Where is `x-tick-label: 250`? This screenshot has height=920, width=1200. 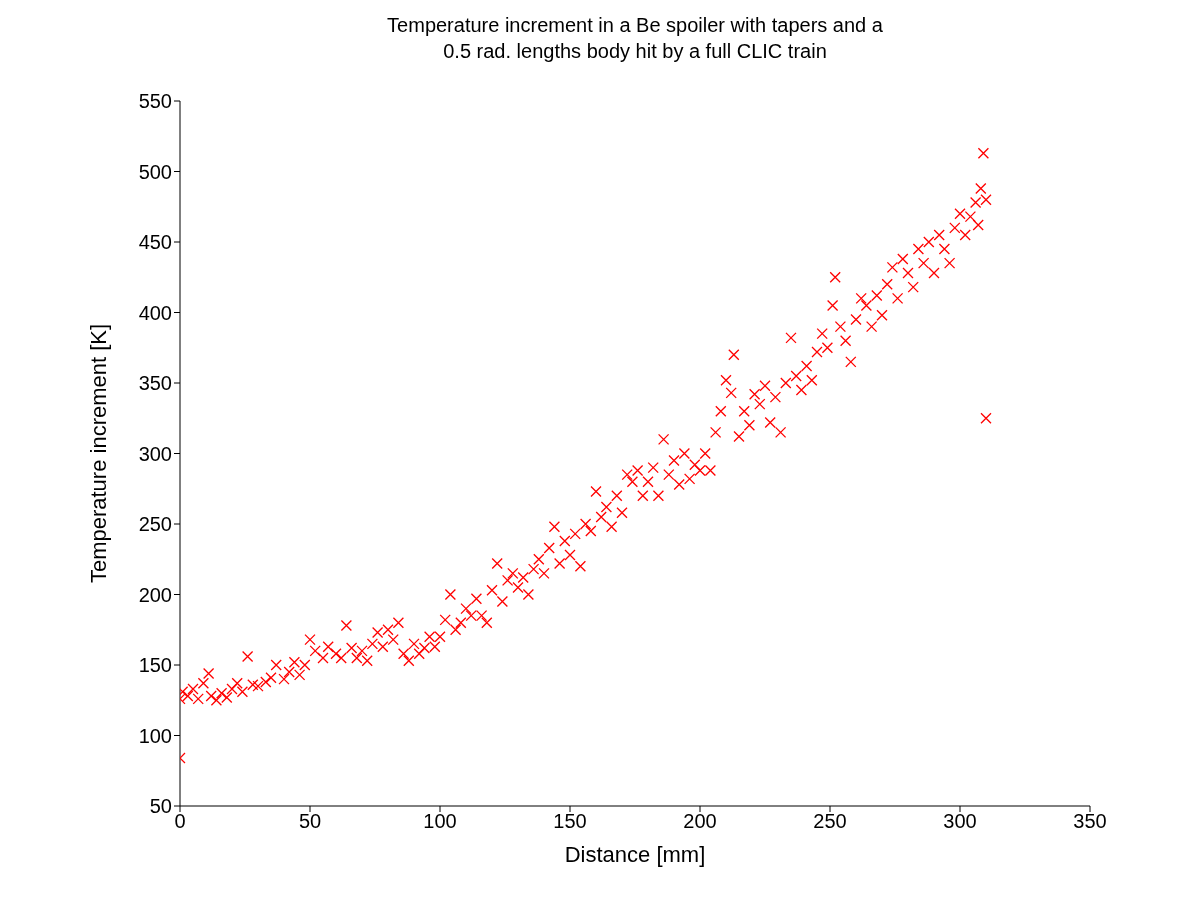
x-tick-label: 250 is located at coordinates (830, 821).